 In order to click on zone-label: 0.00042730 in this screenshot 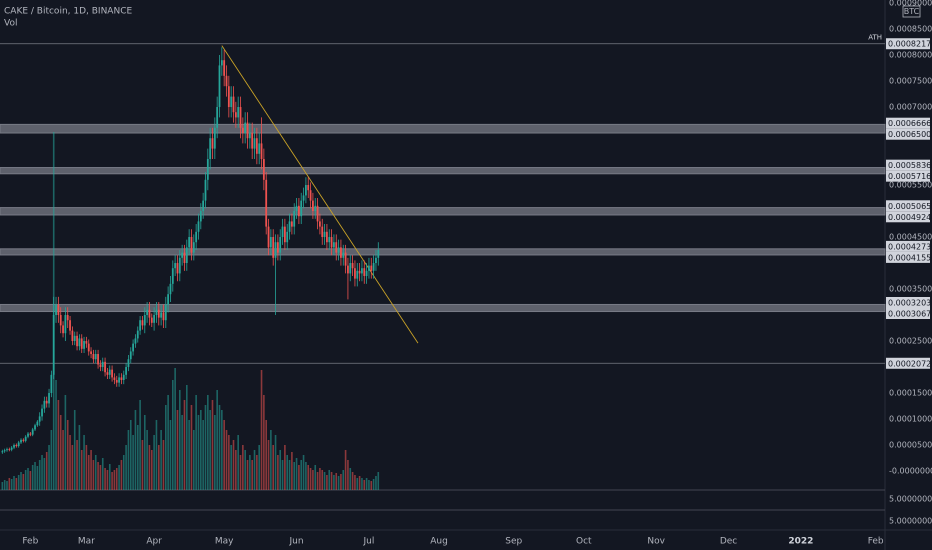, I will do `click(910, 246)`.